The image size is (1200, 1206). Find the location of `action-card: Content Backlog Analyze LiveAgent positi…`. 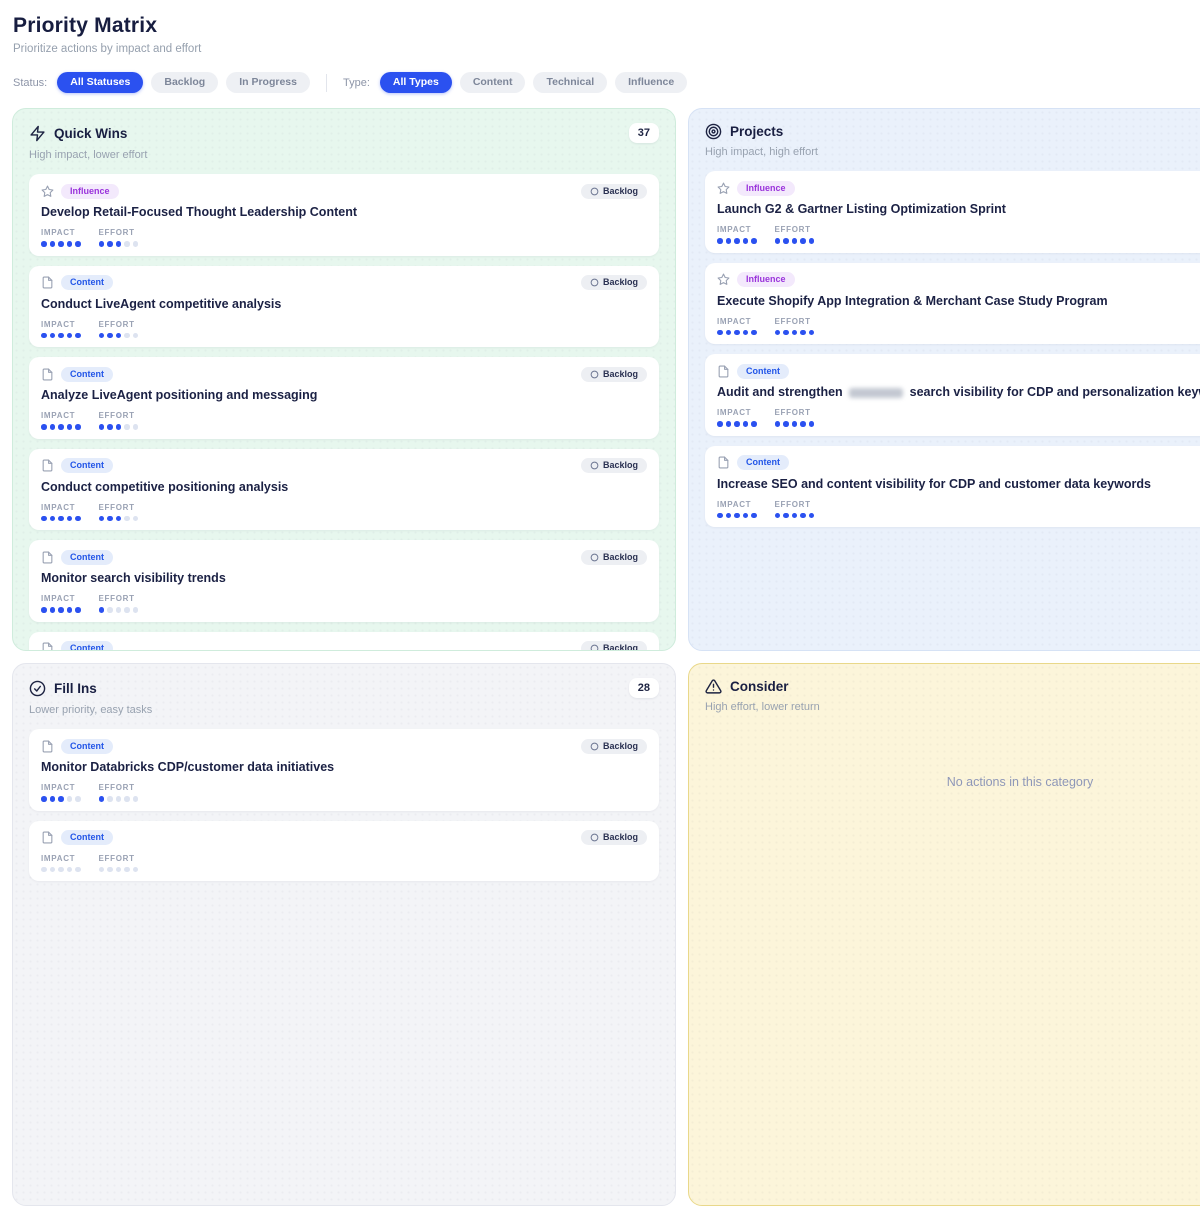

action-card: Content Backlog Analyze LiveAgent positi… is located at coordinates (344, 398).